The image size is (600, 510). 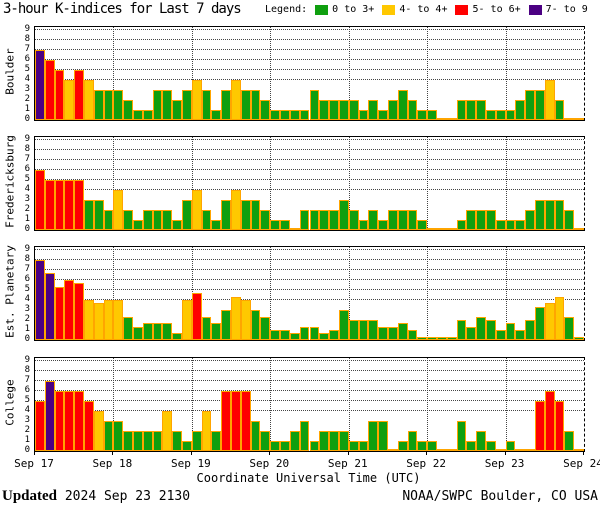 I want to click on updated-timestamp: Updated 2024 Sep 23 2130, so click(x=96, y=496).